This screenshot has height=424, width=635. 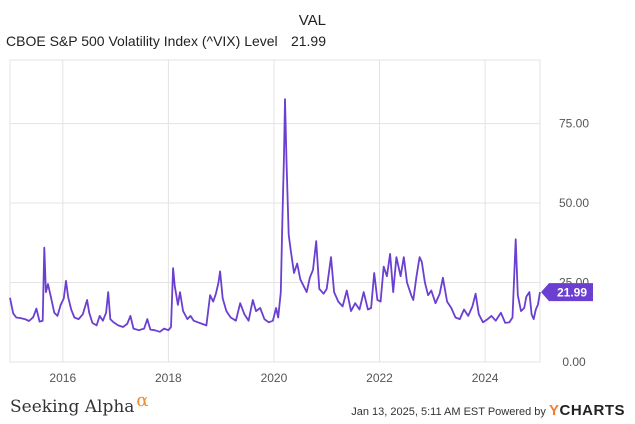 What do you see at coordinates (448, 412) in the screenshot?
I see `timestamp-text: Jan 13, 2025, 5:11 AM EST Powered by` at bounding box center [448, 412].